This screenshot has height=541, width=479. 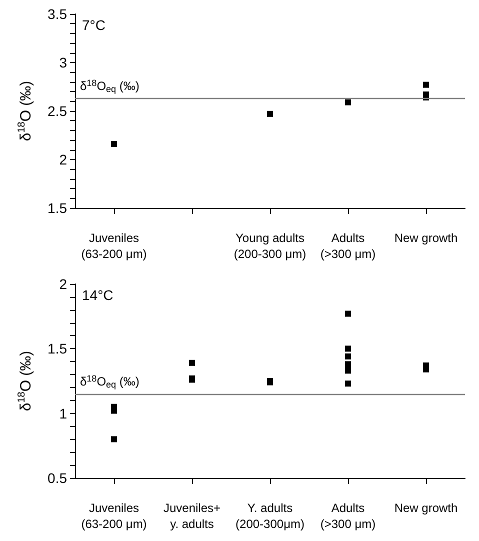 I want to click on x-tick-label: Young adults (200-300 μm), so click(x=270, y=246).